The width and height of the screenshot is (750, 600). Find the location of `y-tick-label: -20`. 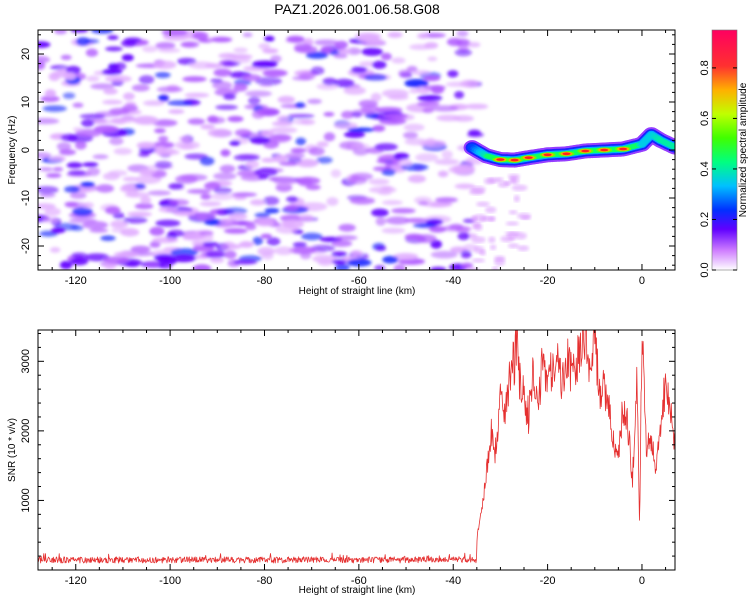

y-tick-label: -20 is located at coordinates (26, 246).